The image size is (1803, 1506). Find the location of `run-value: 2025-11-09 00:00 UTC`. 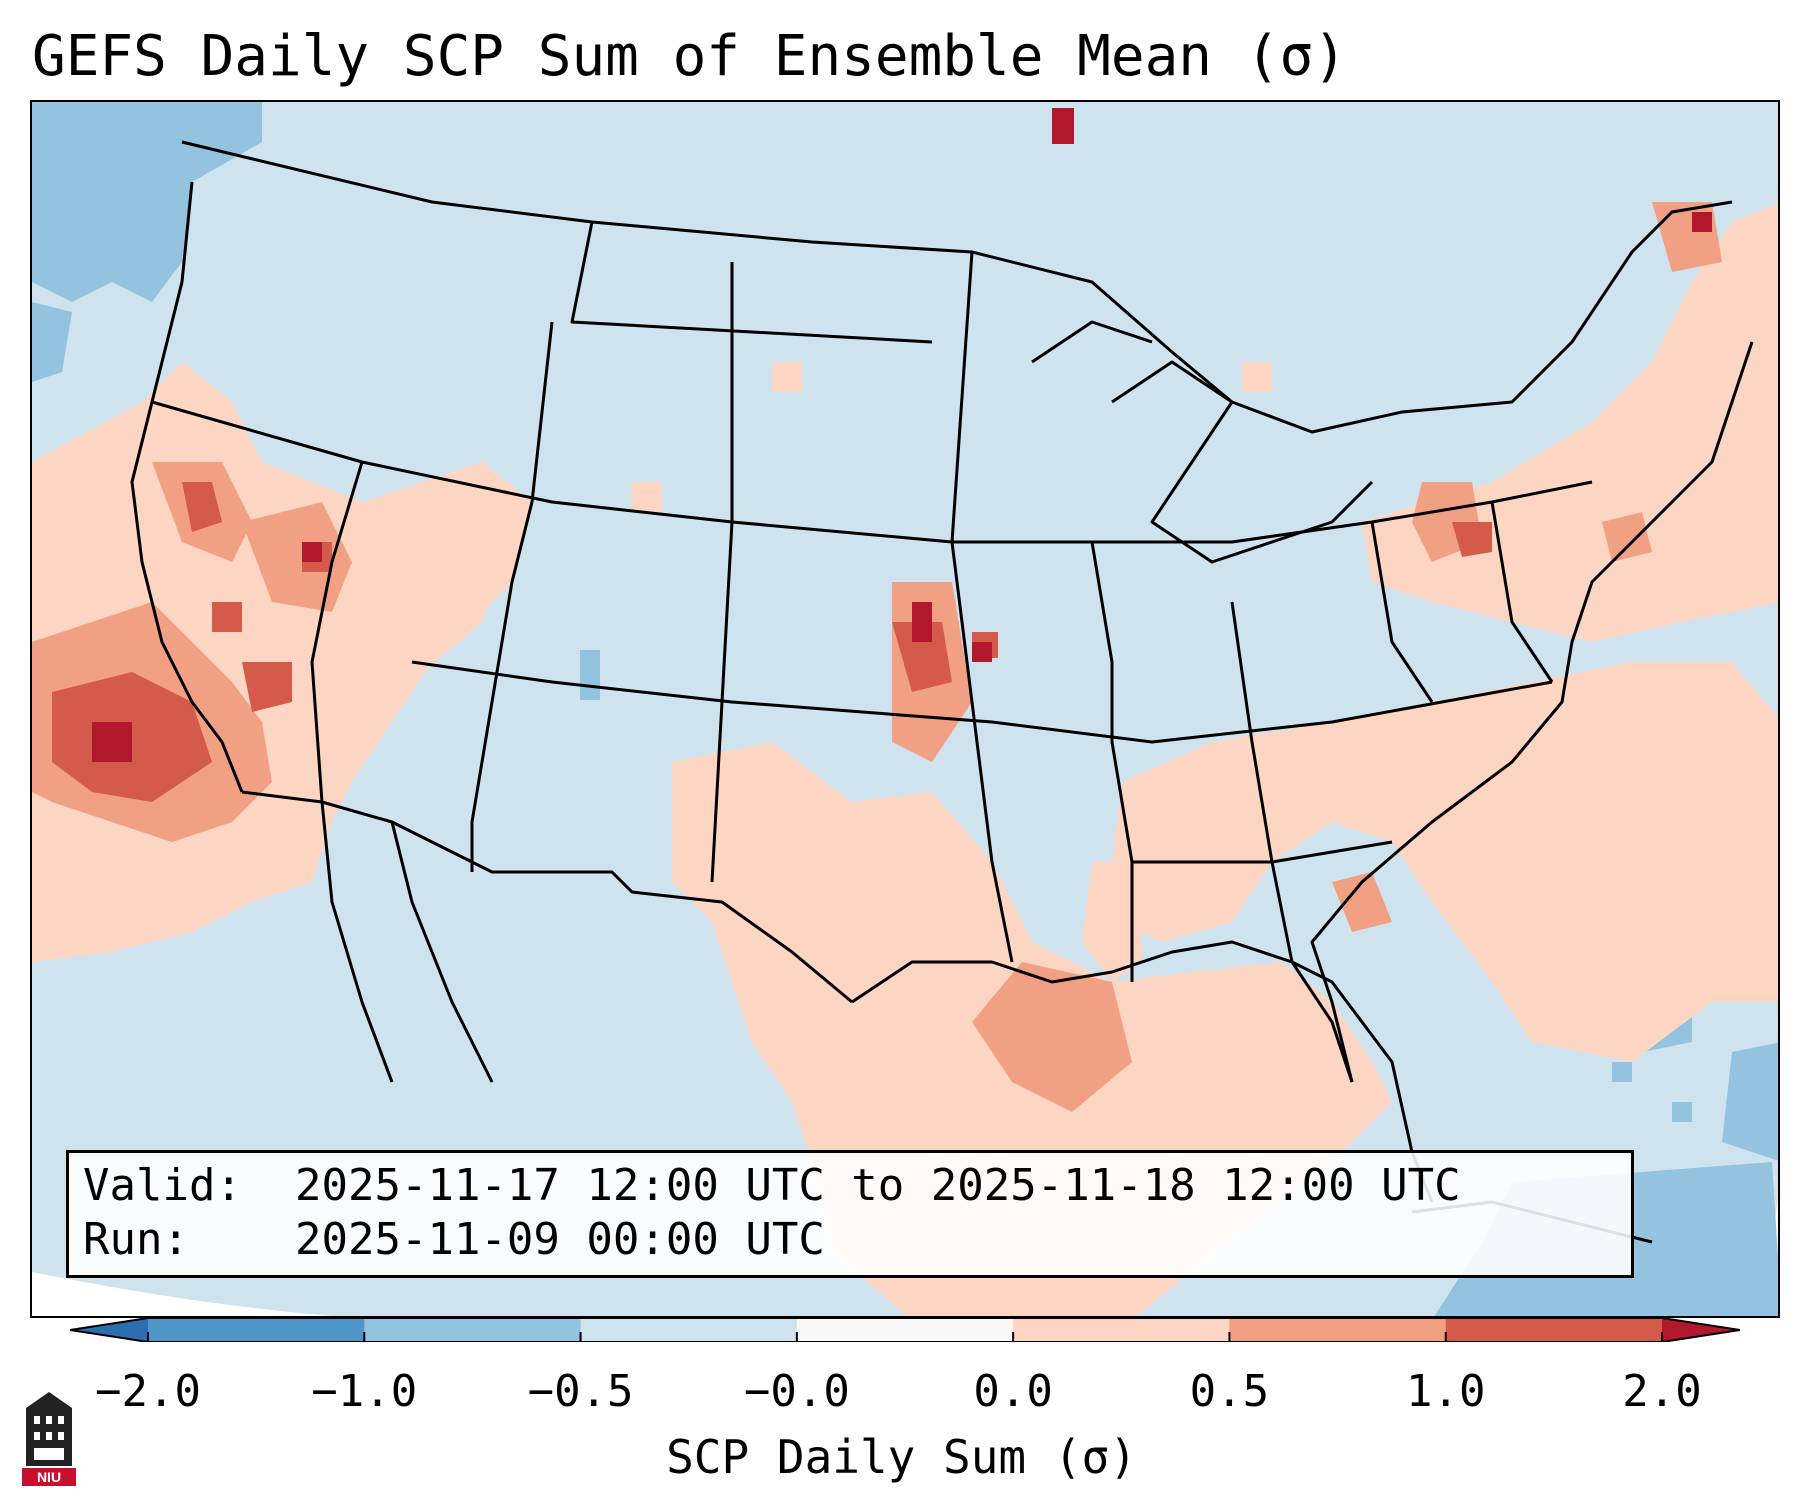

run-value: 2025-11-09 00:00 UTC is located at coordinates (560, 1239).